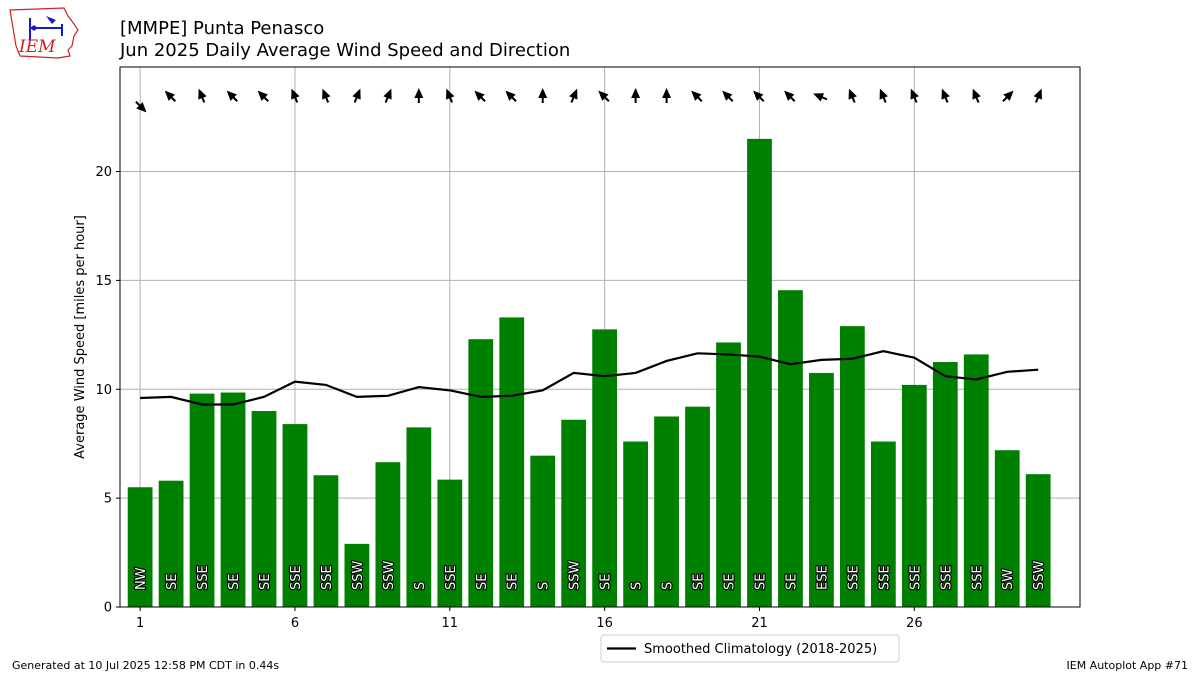 The image size is (1200, 675). Describe the element at coordinates (604, 623) in the screenshot. I see `x-tick-label: 16` at that location.